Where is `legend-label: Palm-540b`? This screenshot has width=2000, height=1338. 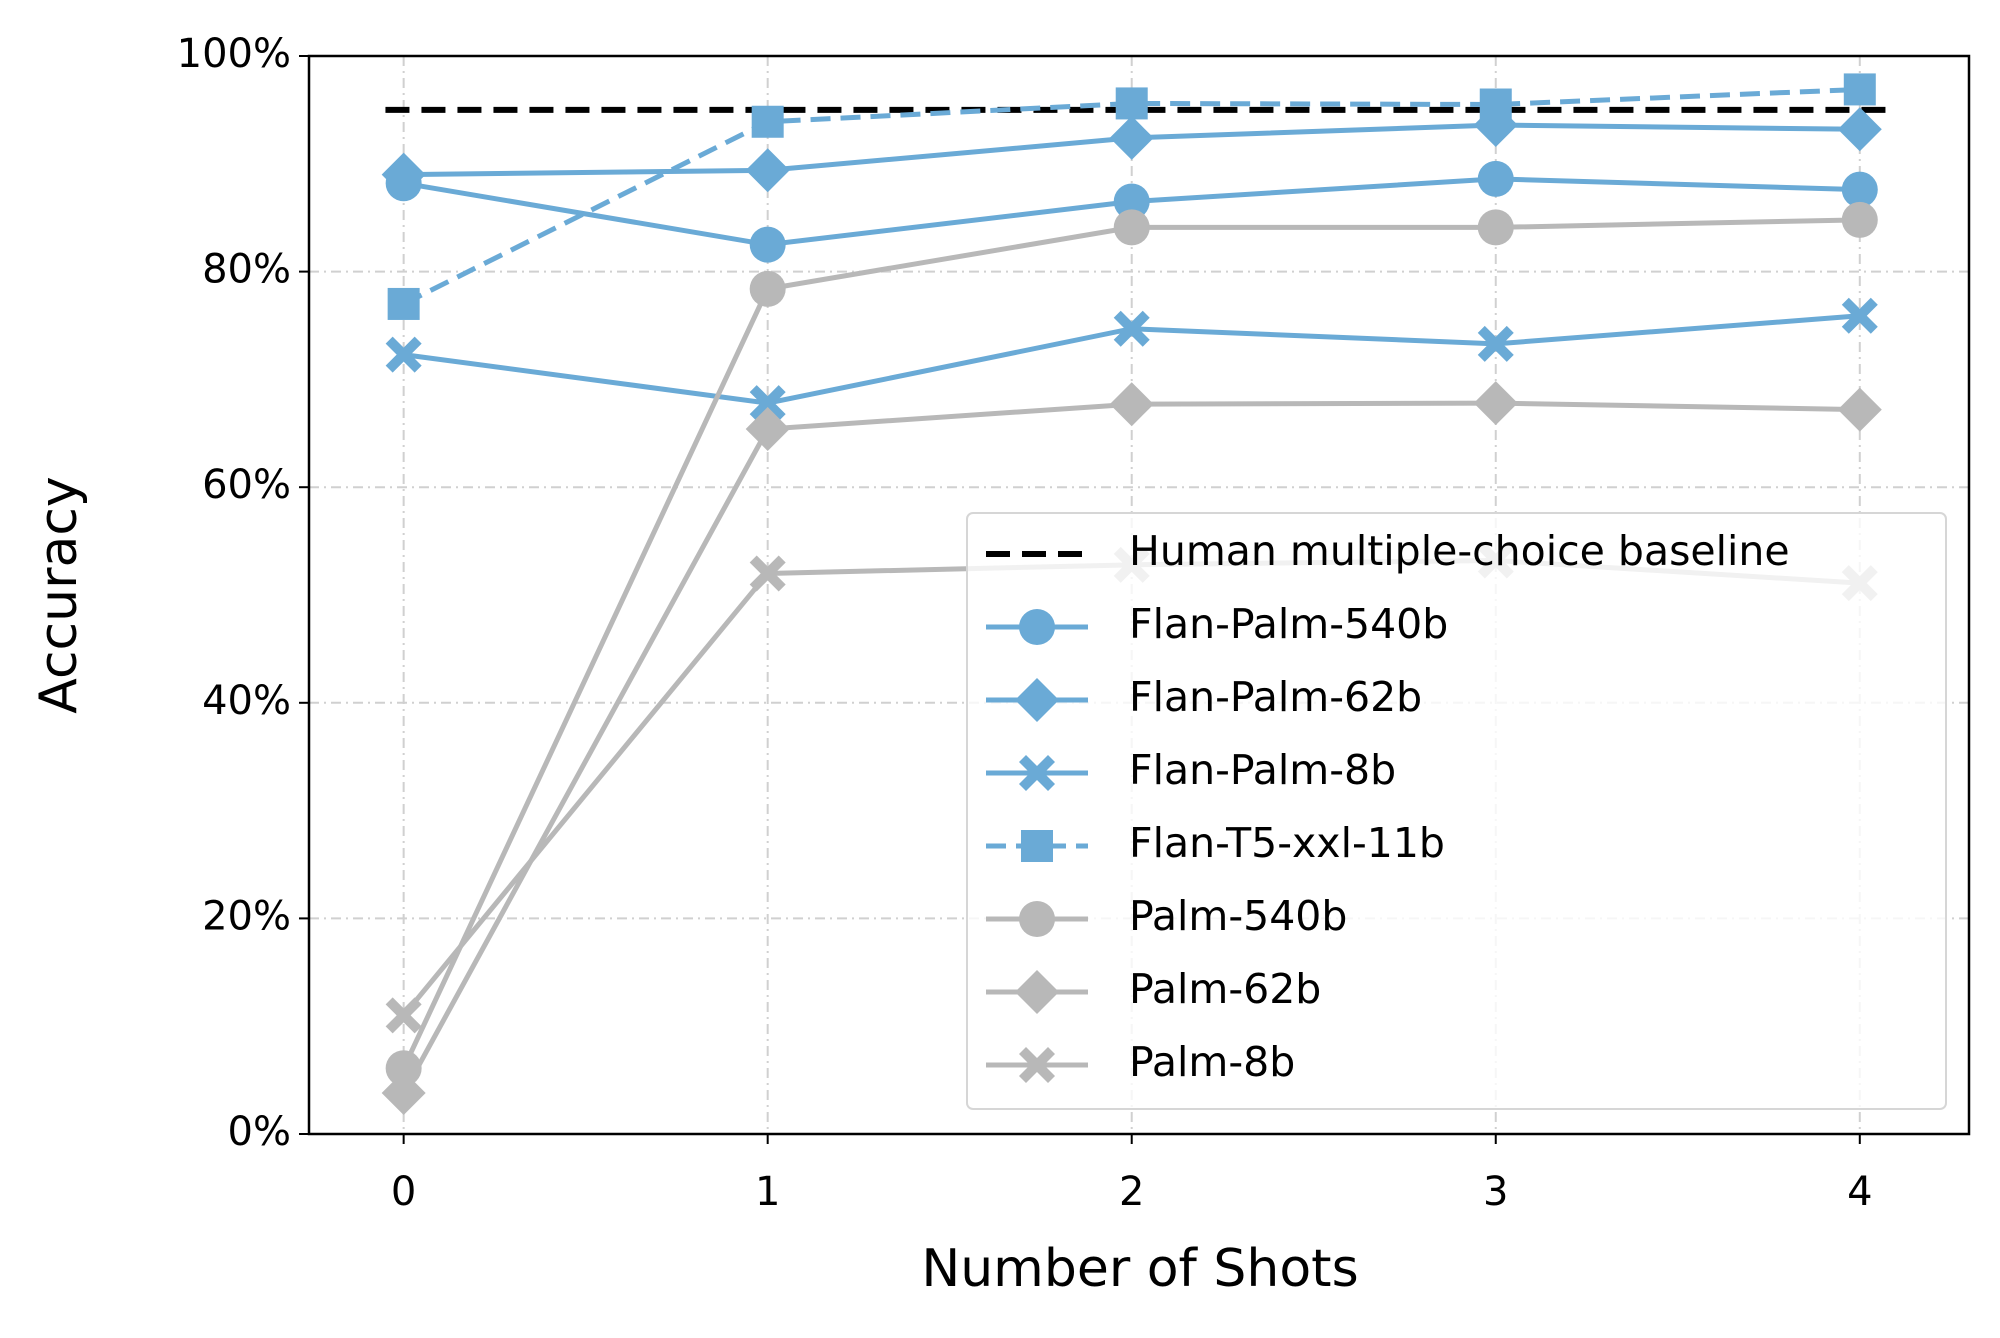
legend-label: Palm-540b is located at coordinates (1238, 916).